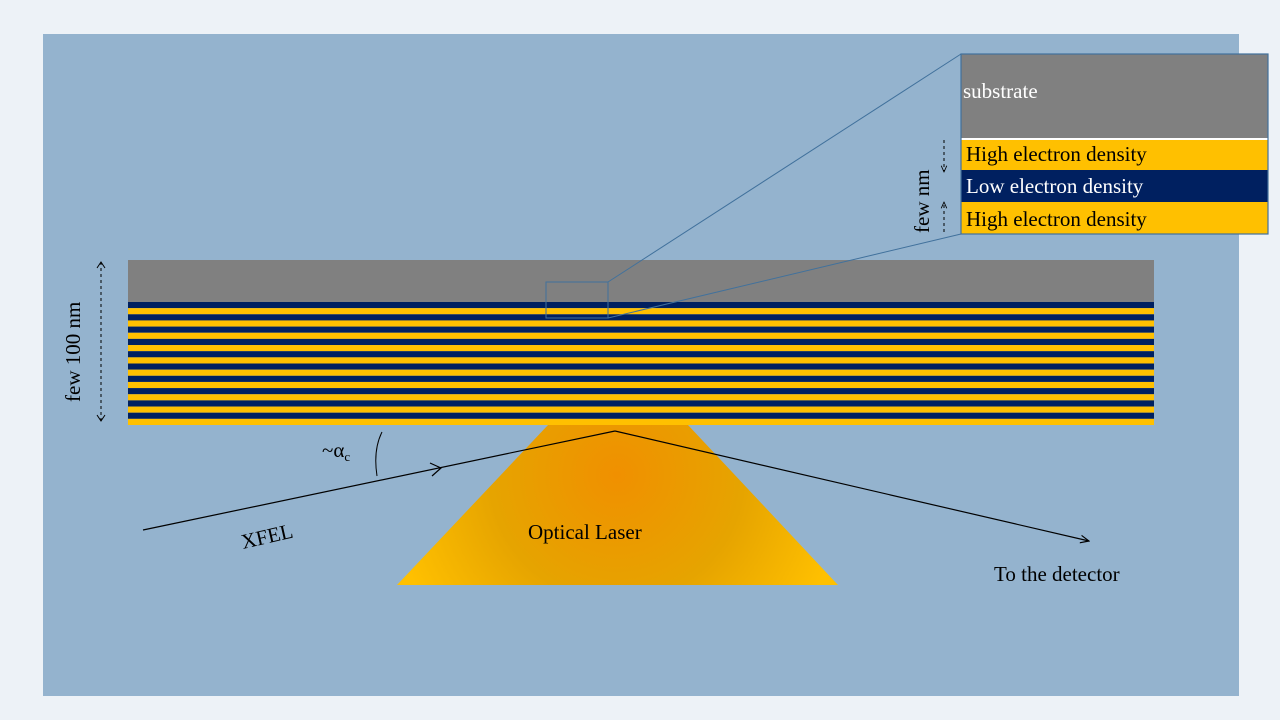 The height and width of the screenshot is (720, 1280). Describe the element at coordinates (336, 451) in the screenshot. I see `angle-label: ~αc` at that location.